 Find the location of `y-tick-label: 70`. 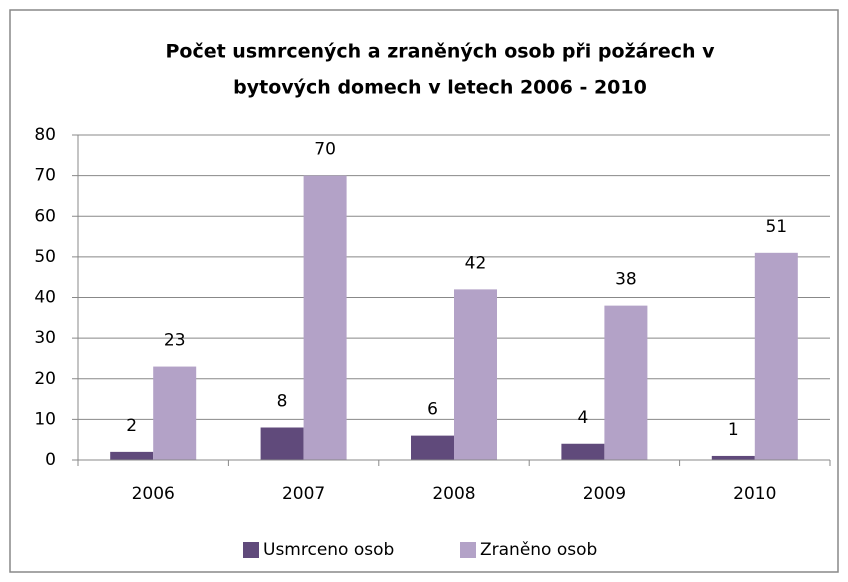

y-tick-label: 70 is located at coordinates (45, 176).